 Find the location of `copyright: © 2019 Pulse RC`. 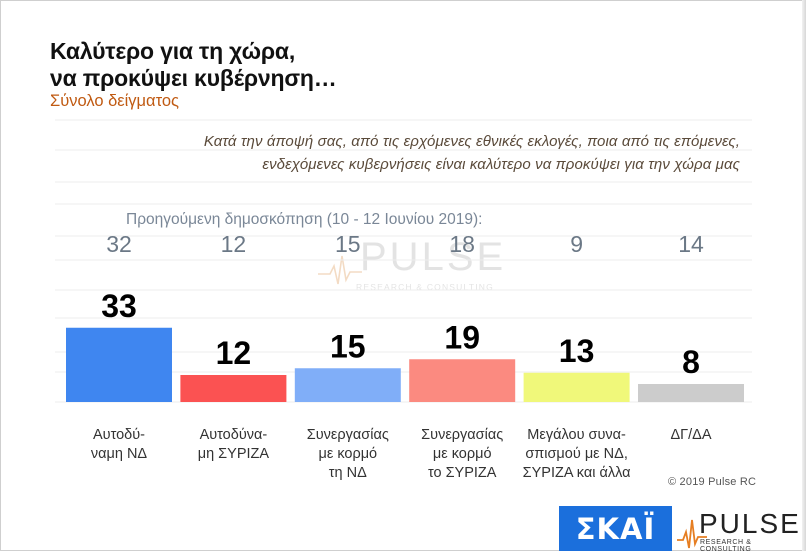

copyright: © 2019 Pulse RC is located at coordinates (712, 482).